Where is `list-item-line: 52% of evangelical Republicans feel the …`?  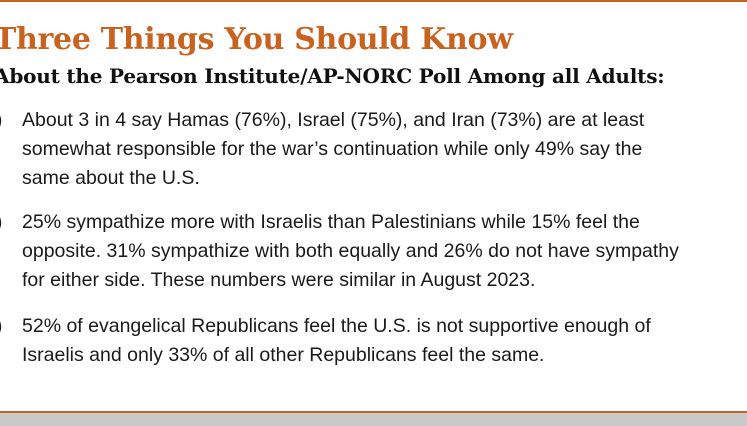
list-item-line: 52% of evangelical Republicans feel the … is located at coordinates (336, 326).